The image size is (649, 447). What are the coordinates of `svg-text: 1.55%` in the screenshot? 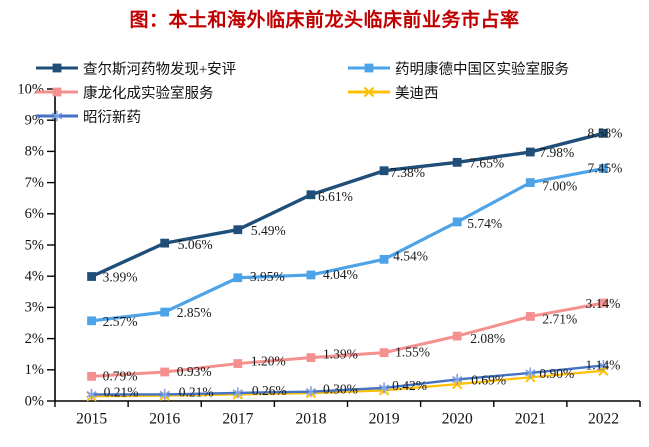 It's located at (412, 352).